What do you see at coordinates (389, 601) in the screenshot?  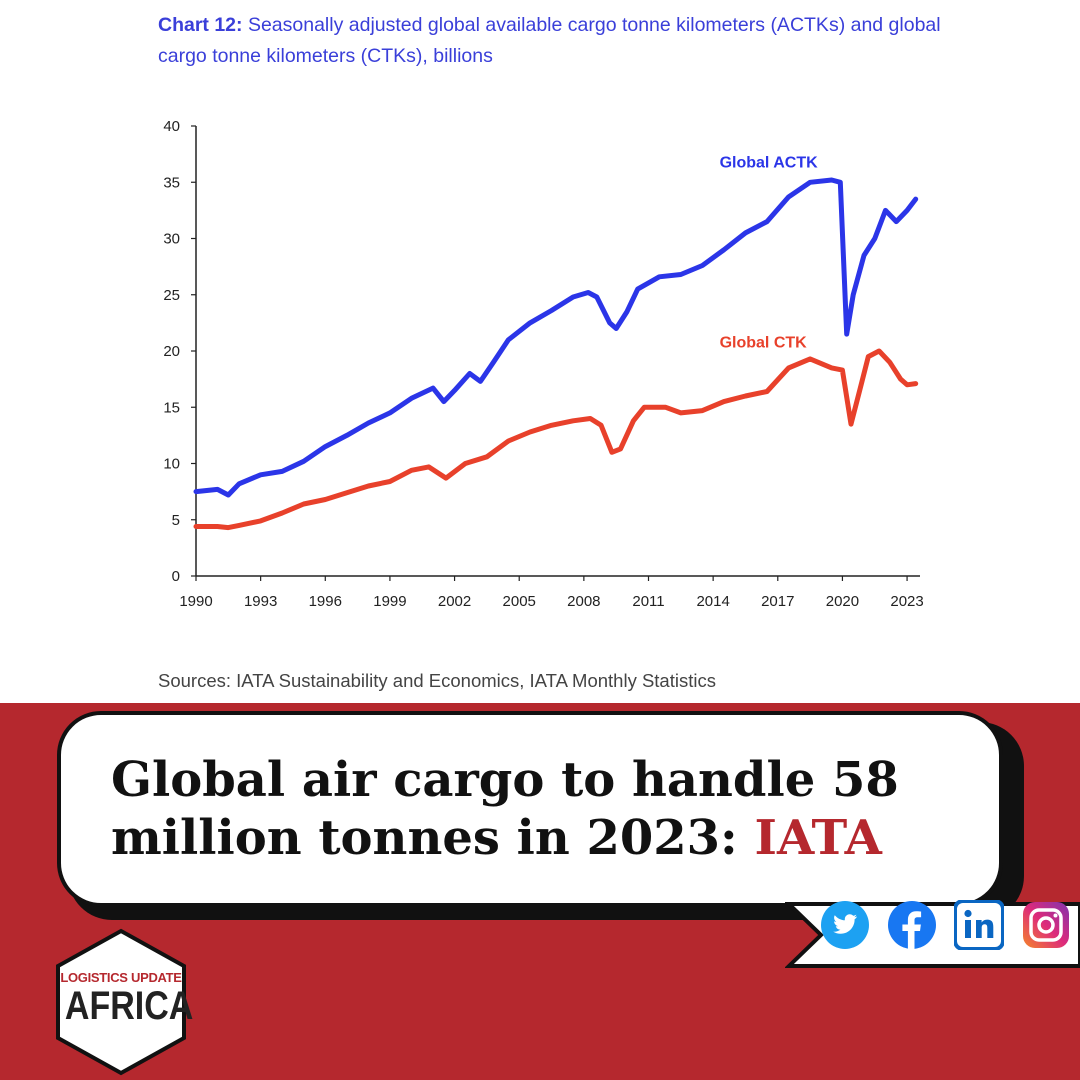 I see `x-tick-label: 1999` at bounding box center [389, 601].